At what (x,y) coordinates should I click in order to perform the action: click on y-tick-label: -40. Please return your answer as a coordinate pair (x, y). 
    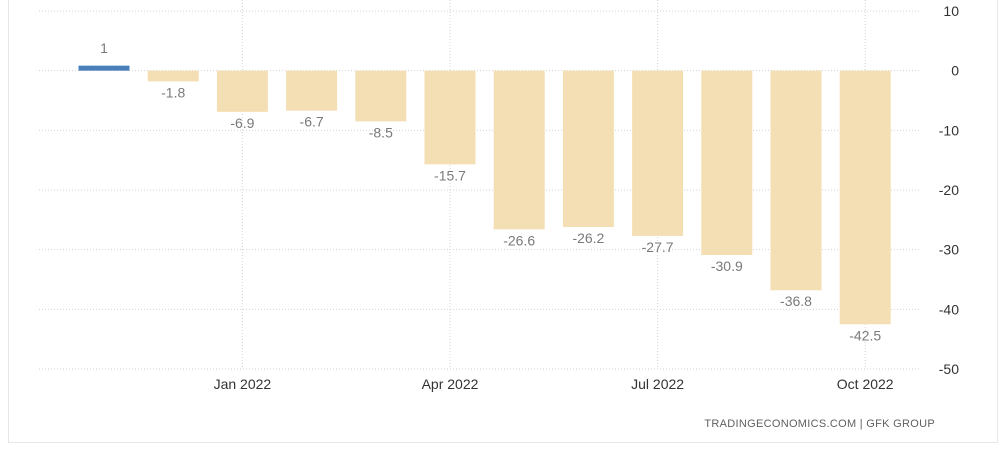
    Looking at the image, I should click on (949, 309).